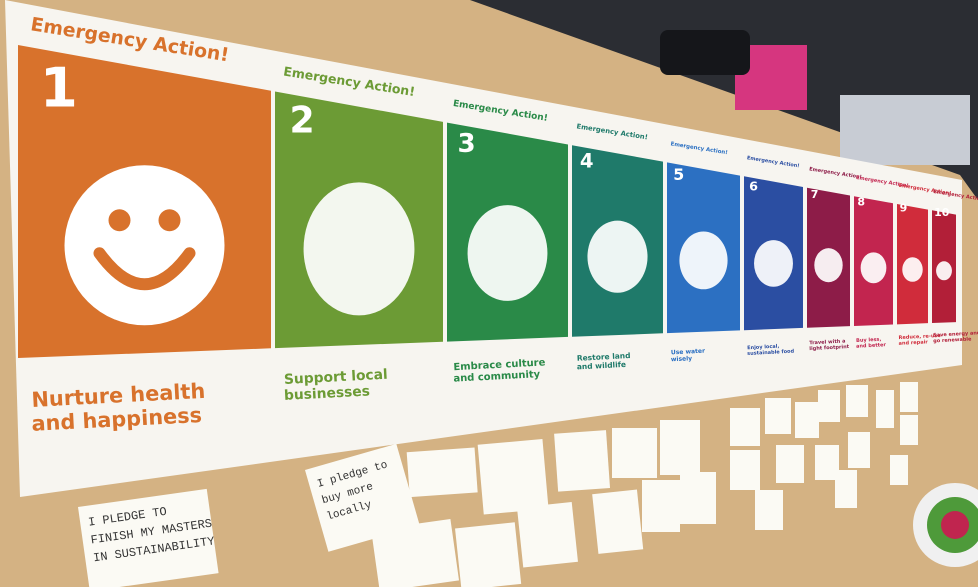 The height and width of the screenshot is (587, 978). I want to click on panel-number: 1, so click(59, 88).